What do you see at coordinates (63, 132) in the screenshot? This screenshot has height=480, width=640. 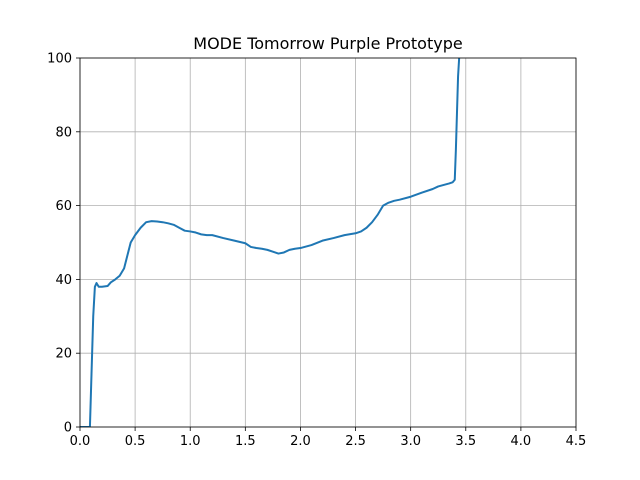 I see `y-tick-label: 80` at bounding box center [63, 132].